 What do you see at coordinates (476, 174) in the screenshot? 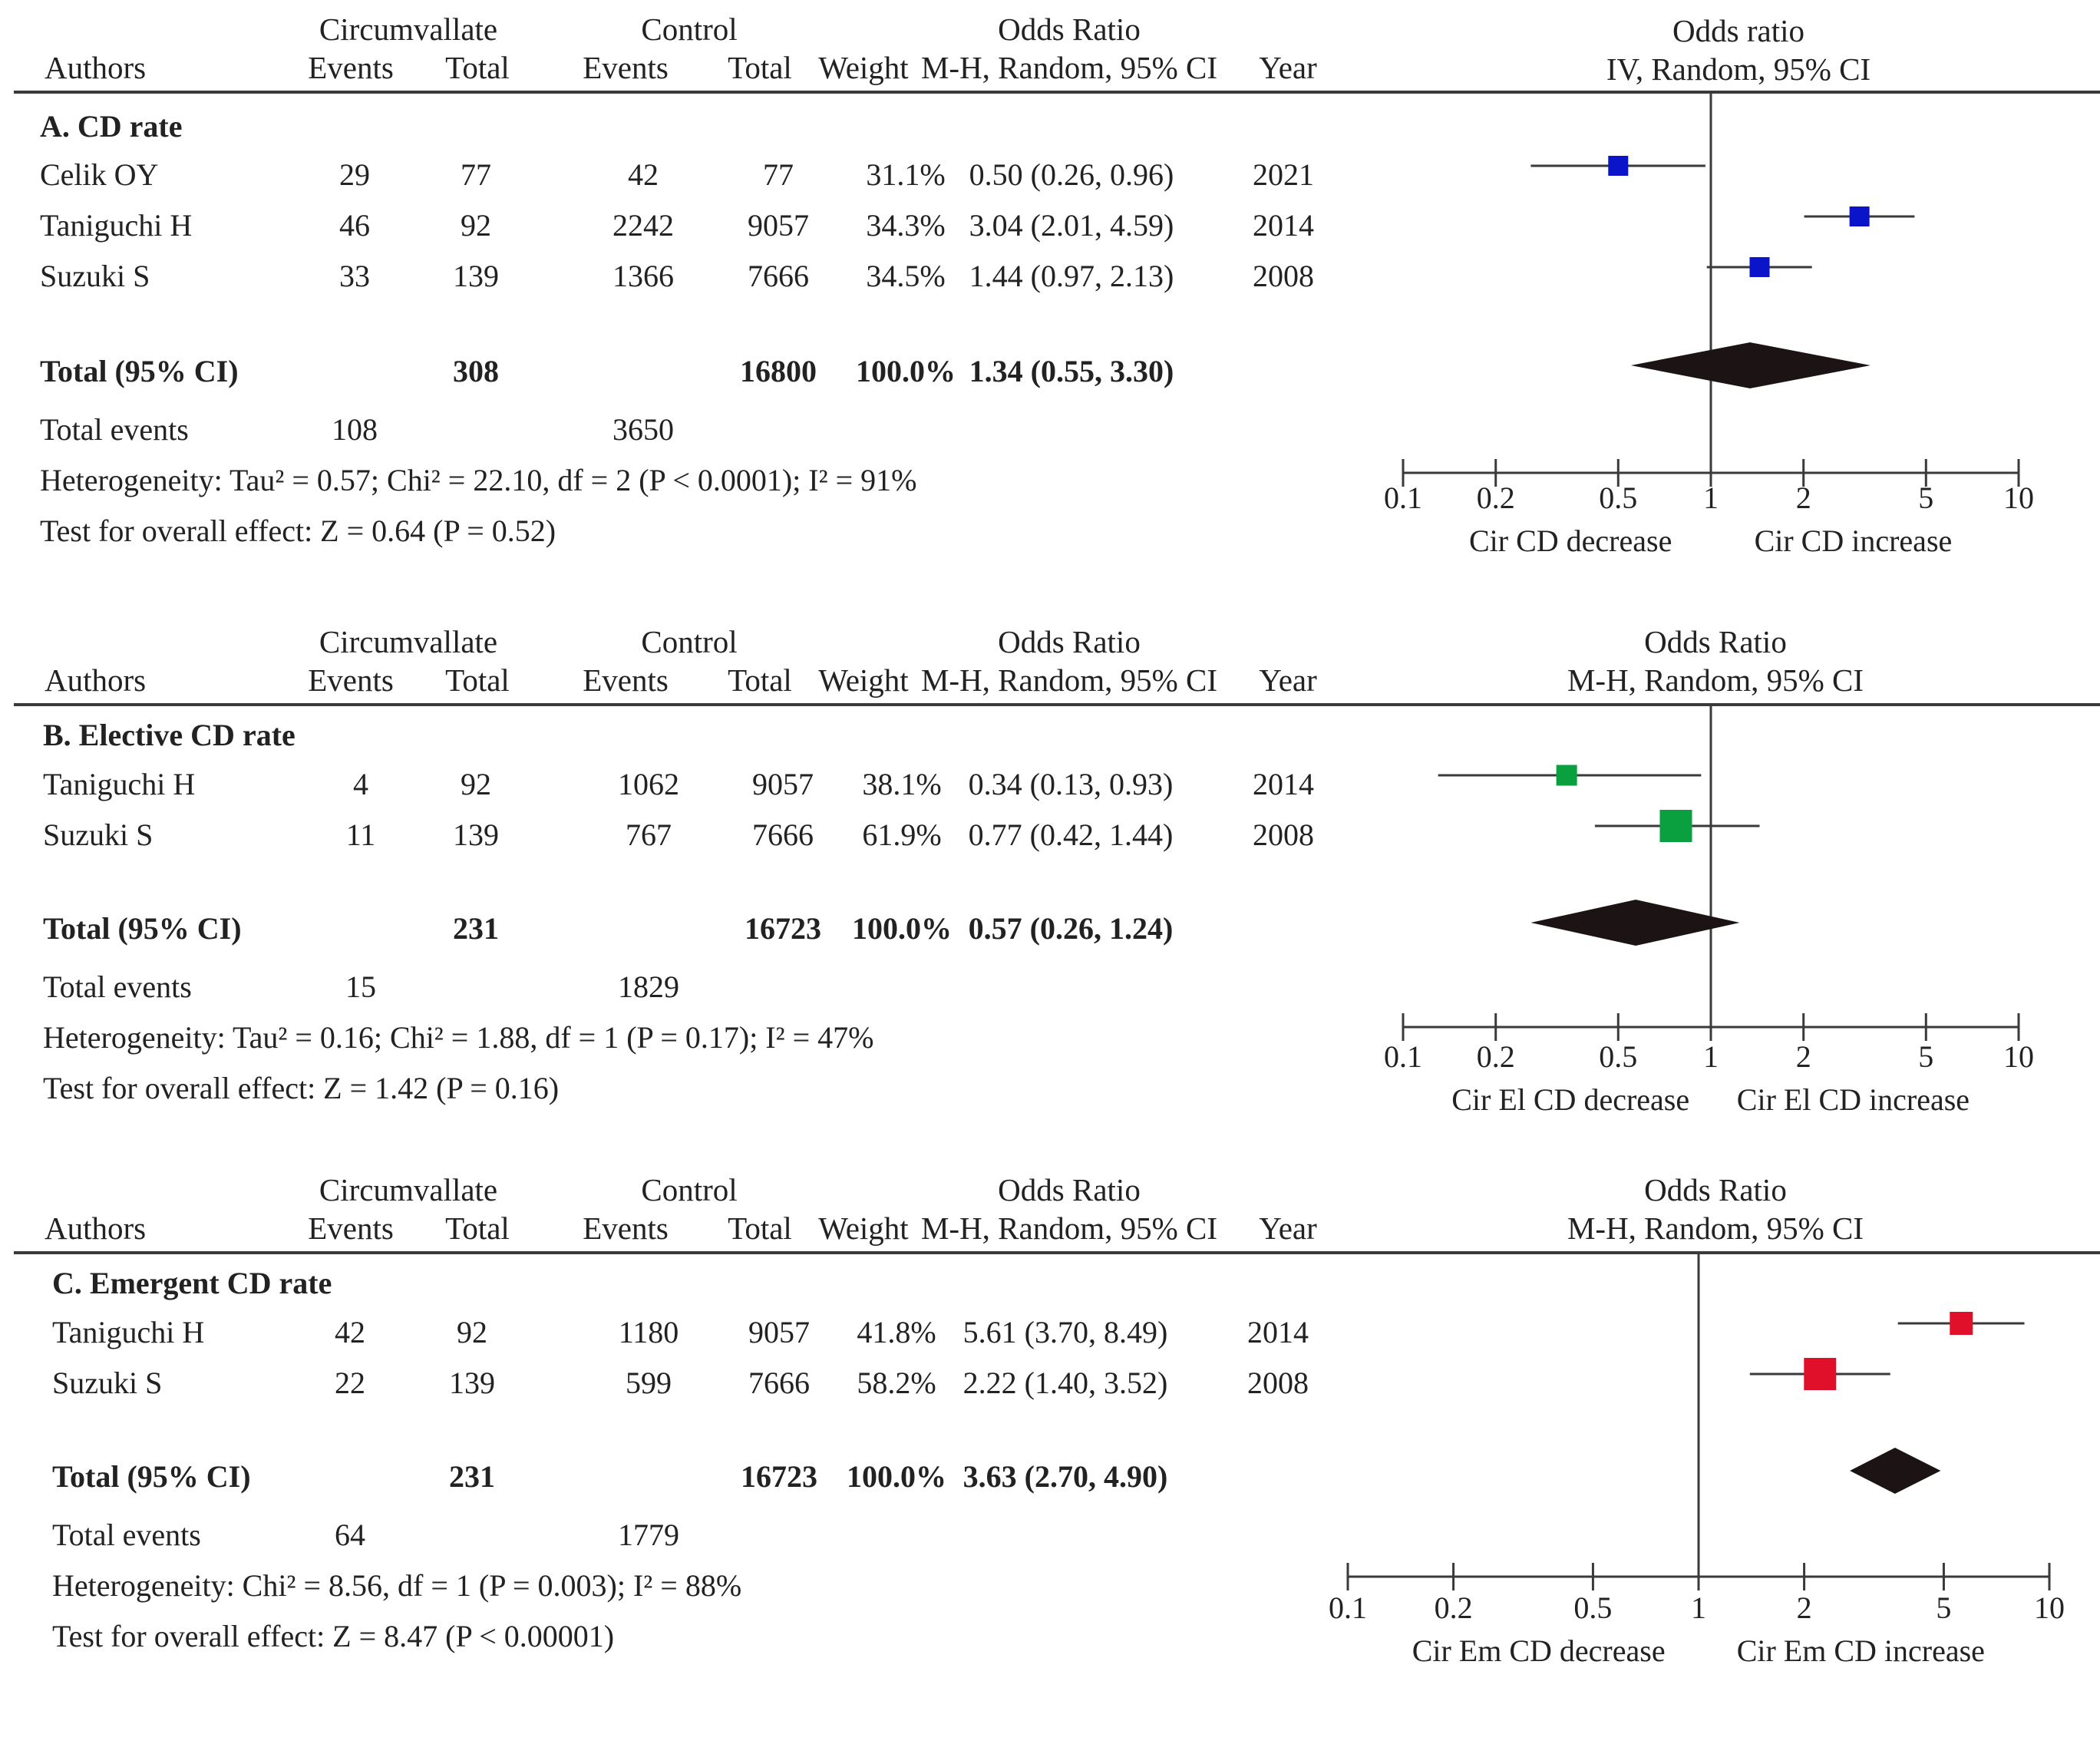
I see `cir-total-value: 77` at bounding box center [476, 174].